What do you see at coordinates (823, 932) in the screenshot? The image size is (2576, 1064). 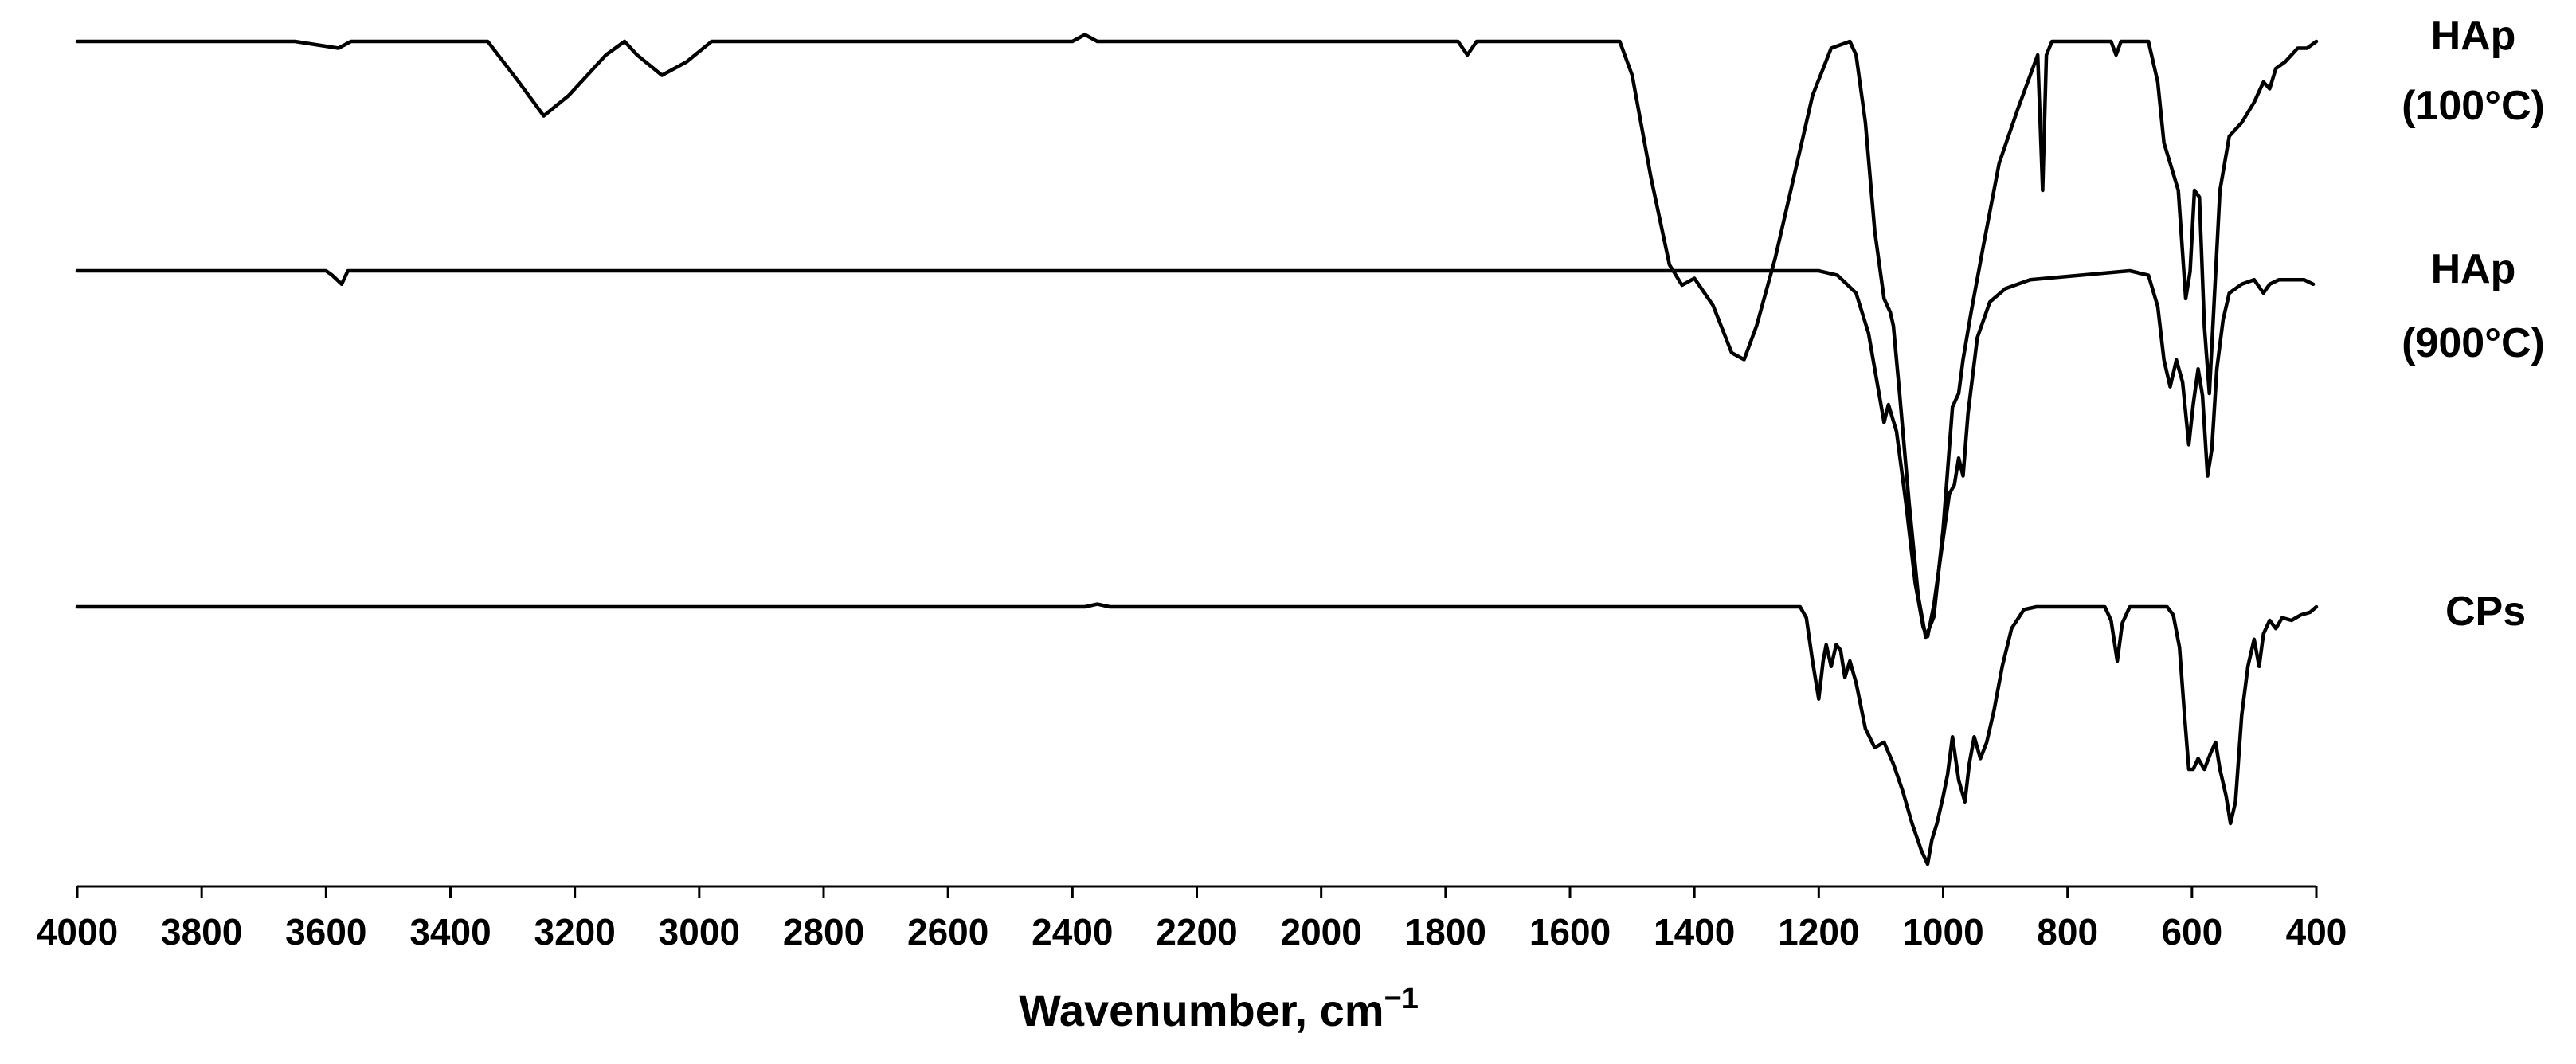 I see `x-tick-label-2800: 2800` at bounding box center [823, 932].